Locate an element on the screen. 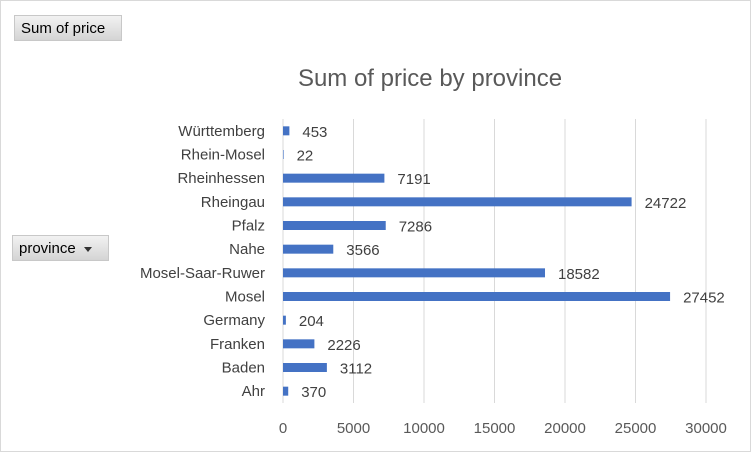 The height and width of the screenshot is (452, 751). category-label: Rheingau is located at coordinates (233, 202).